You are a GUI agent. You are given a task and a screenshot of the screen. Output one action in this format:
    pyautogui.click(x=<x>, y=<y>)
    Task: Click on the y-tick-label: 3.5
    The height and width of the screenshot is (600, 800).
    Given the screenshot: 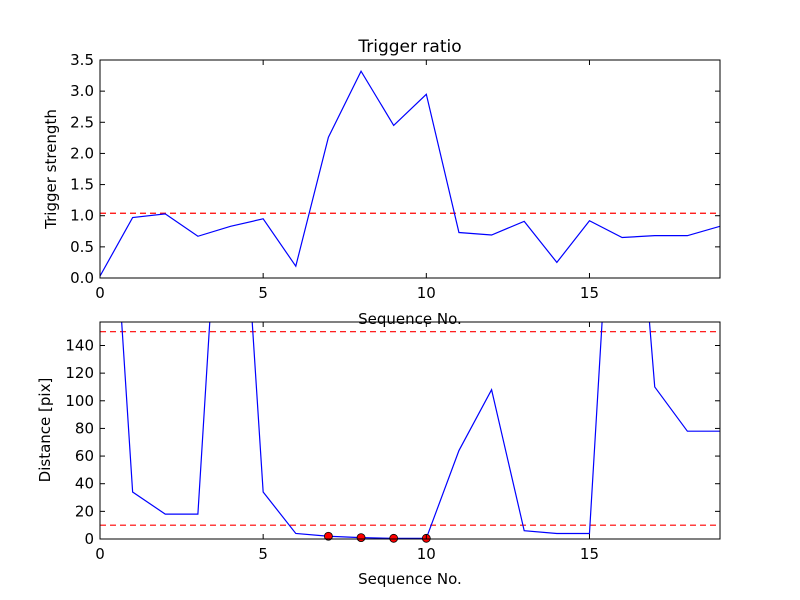 What is the action you would take?
    pyautogui.click(x=82, y=60)
    